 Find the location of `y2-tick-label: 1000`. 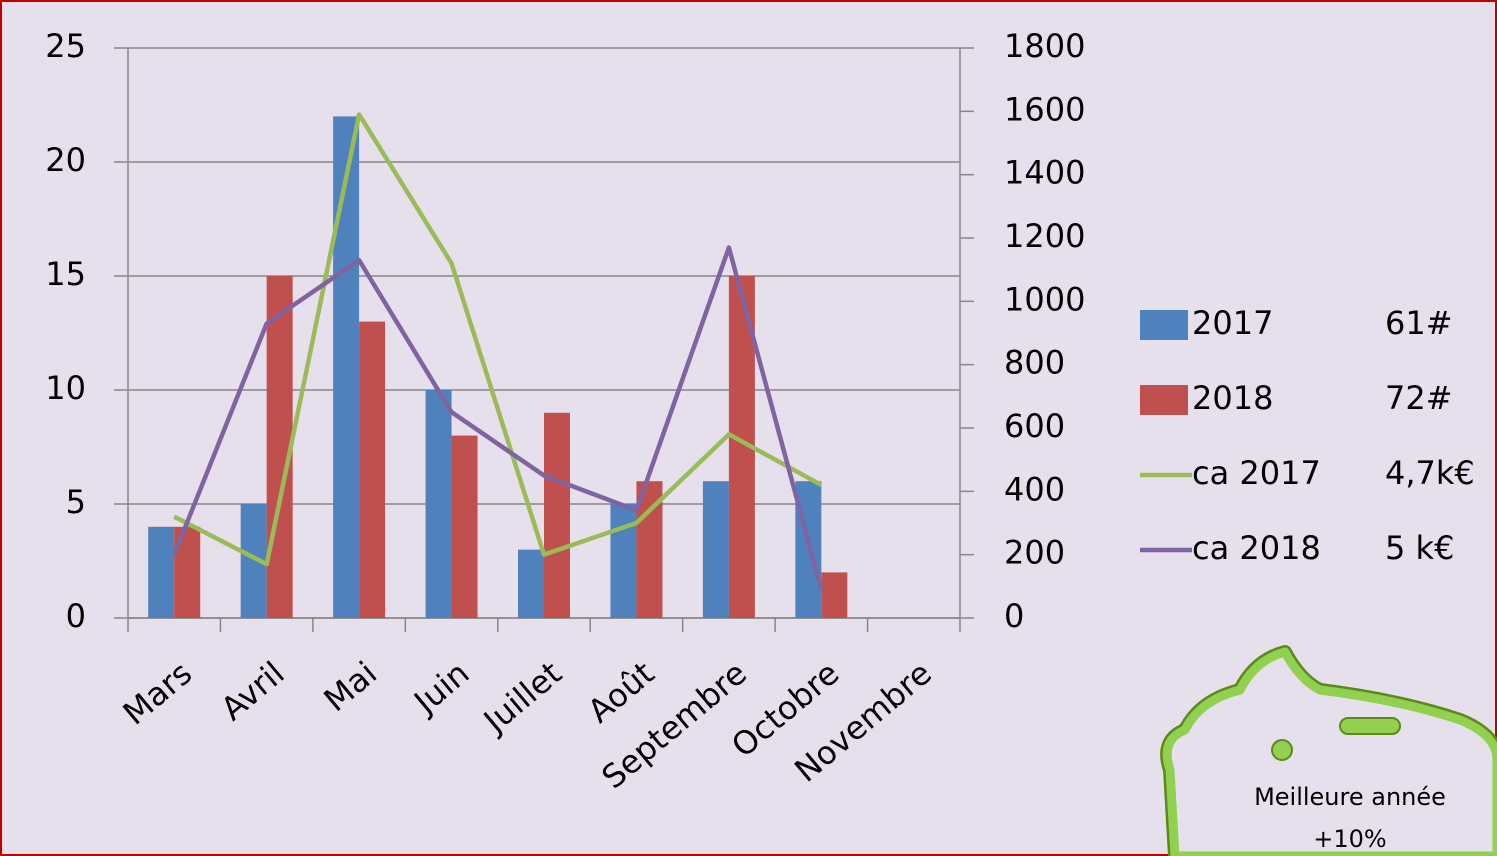

y2-tick-label: 1000 is located at coordinates (1044, 299).